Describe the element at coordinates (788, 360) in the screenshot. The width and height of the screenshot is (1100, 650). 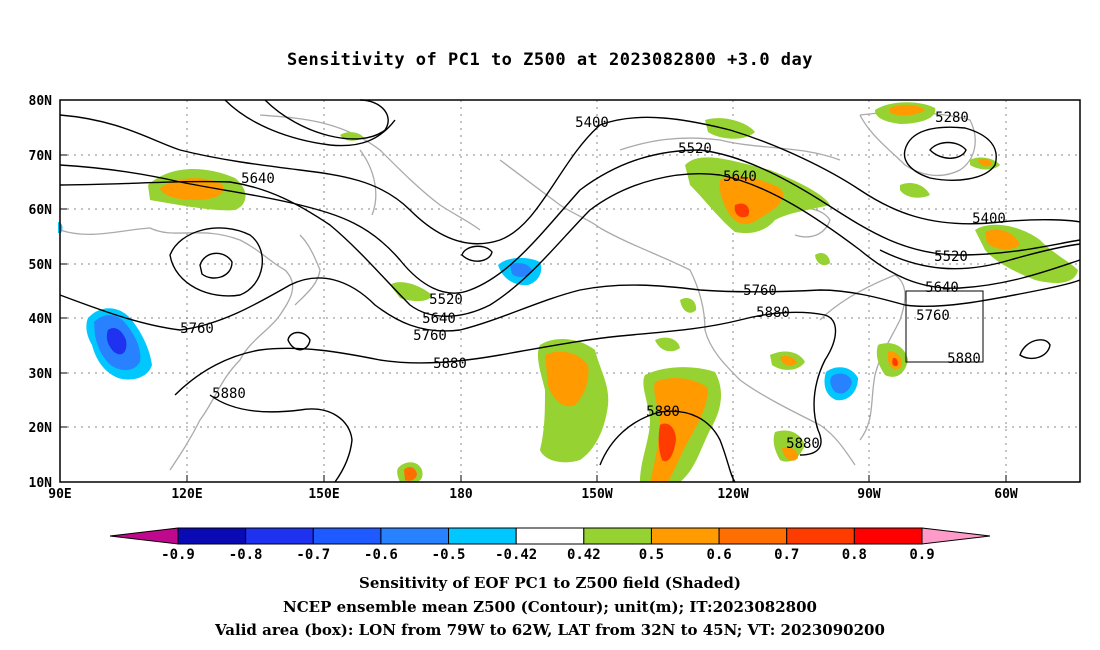
I see `shade-pos-13-core` at that location.